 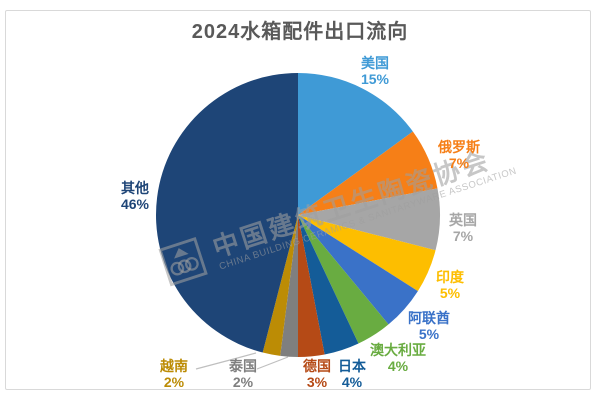 What do you see at coordinates (459, 155) in the screenshot?
I see `slice-label-russia: 俄罗斯 7%` at bounding box center [459, 155].